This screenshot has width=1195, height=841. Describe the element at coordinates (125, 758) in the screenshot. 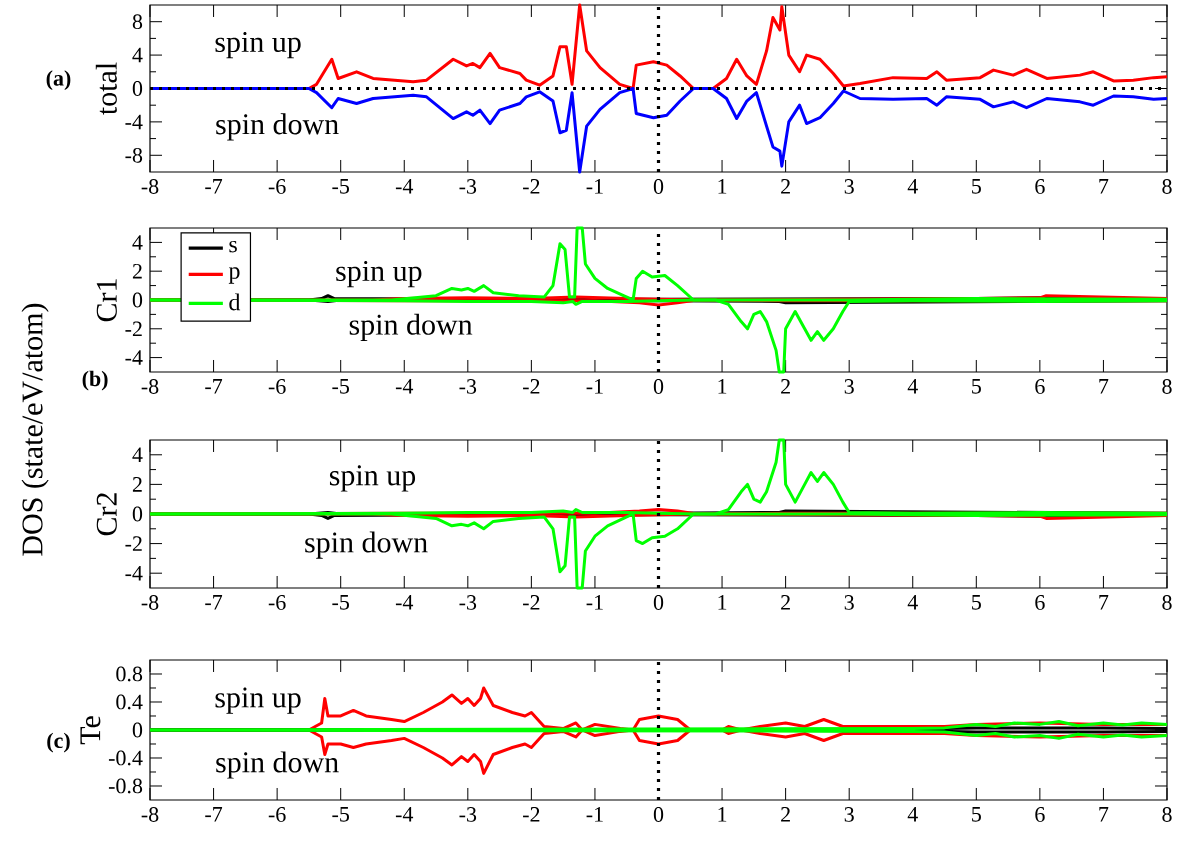

I see `y-tick-label: -0.4` at that location.